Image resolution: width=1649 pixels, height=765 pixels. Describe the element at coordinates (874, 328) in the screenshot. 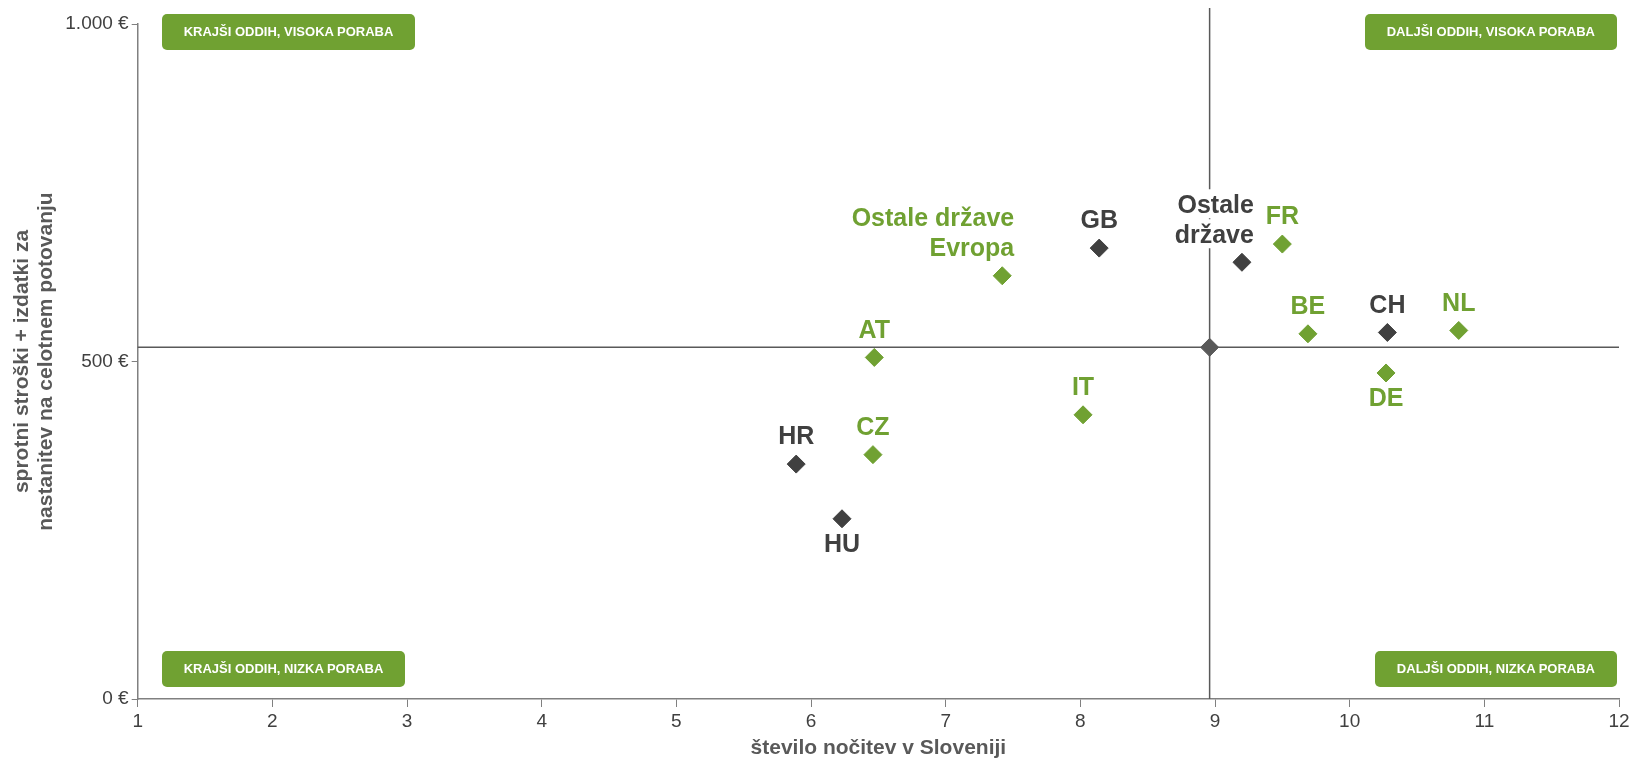

I see `series-label: AT` at that location.